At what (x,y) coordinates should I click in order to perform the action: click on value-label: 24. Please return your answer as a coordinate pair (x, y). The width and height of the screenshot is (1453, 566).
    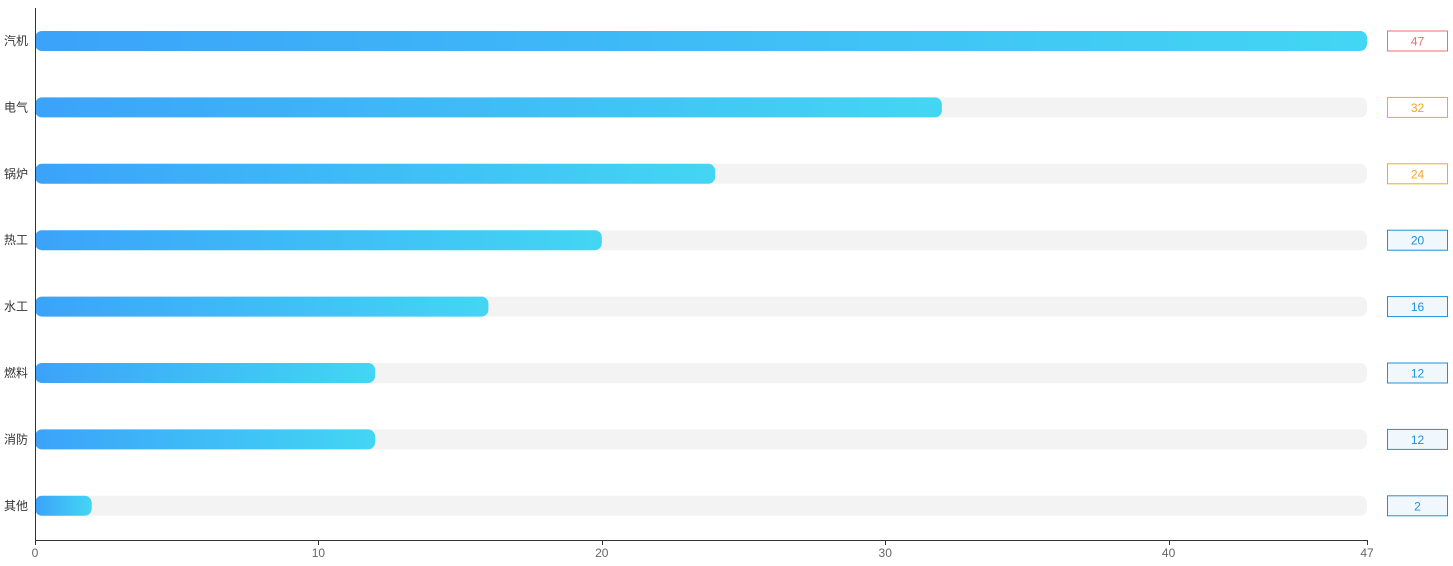
    Looking at the image, I should click on (1418, 174).